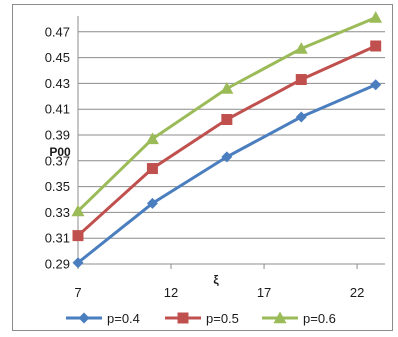  I want to click on y-tick-label: 0.37, so click(57, 160).